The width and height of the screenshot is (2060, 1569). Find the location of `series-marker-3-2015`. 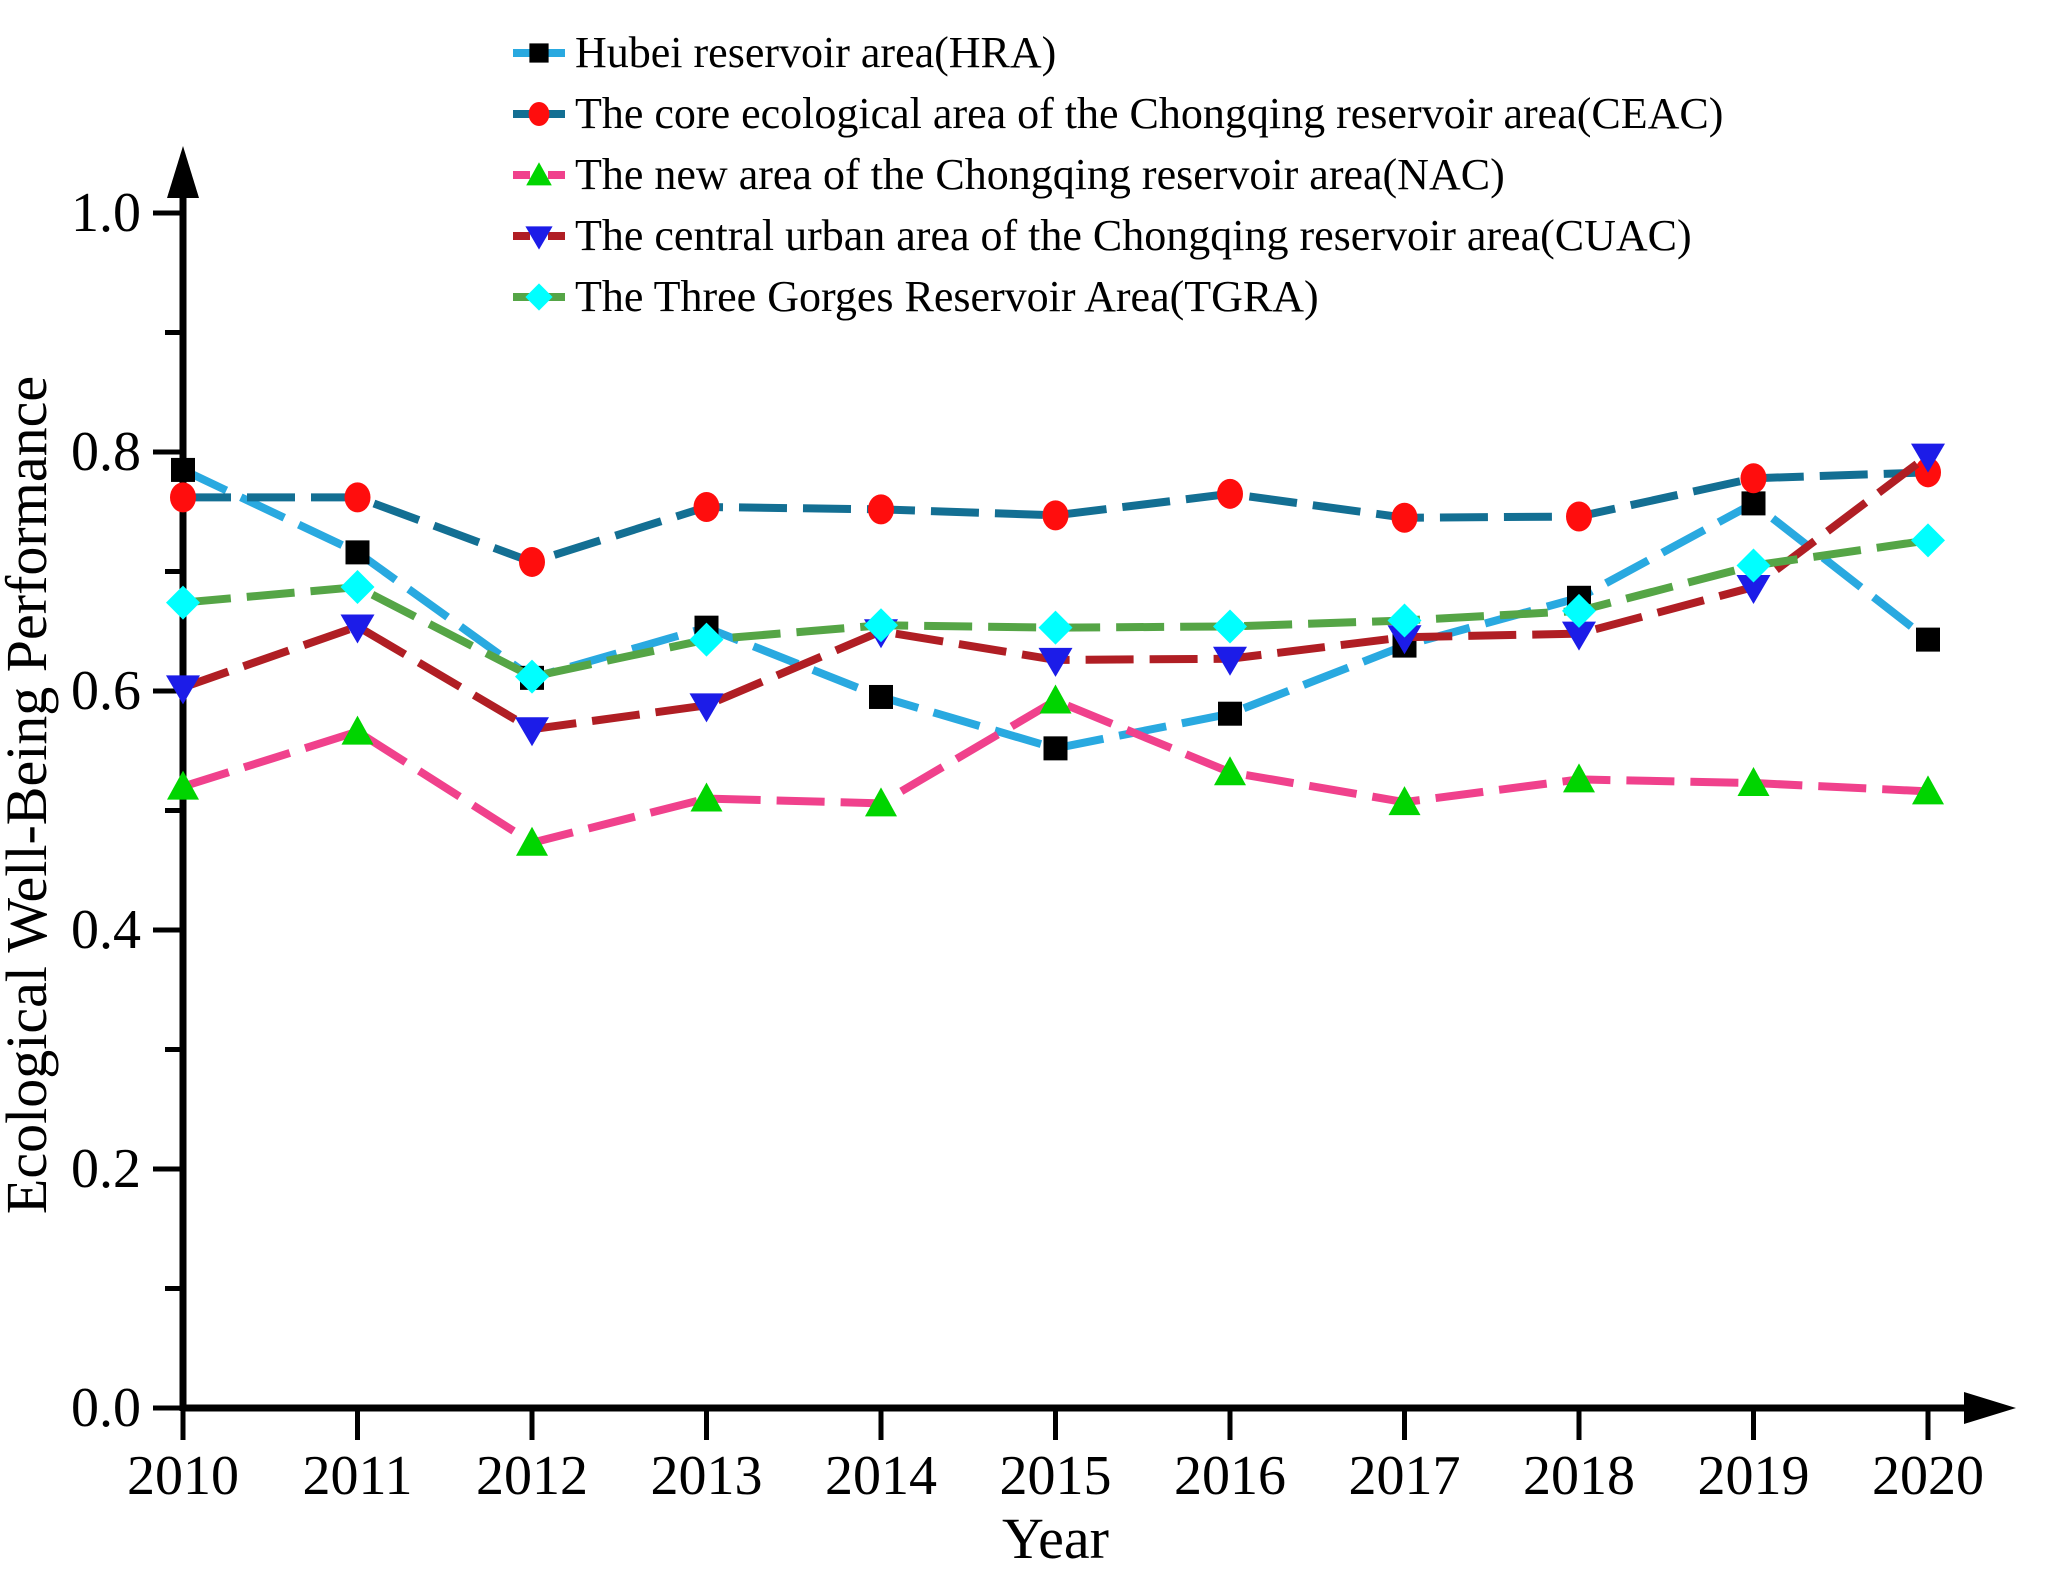

series-marker-3-2015 is located at coordinates (1055, 662).